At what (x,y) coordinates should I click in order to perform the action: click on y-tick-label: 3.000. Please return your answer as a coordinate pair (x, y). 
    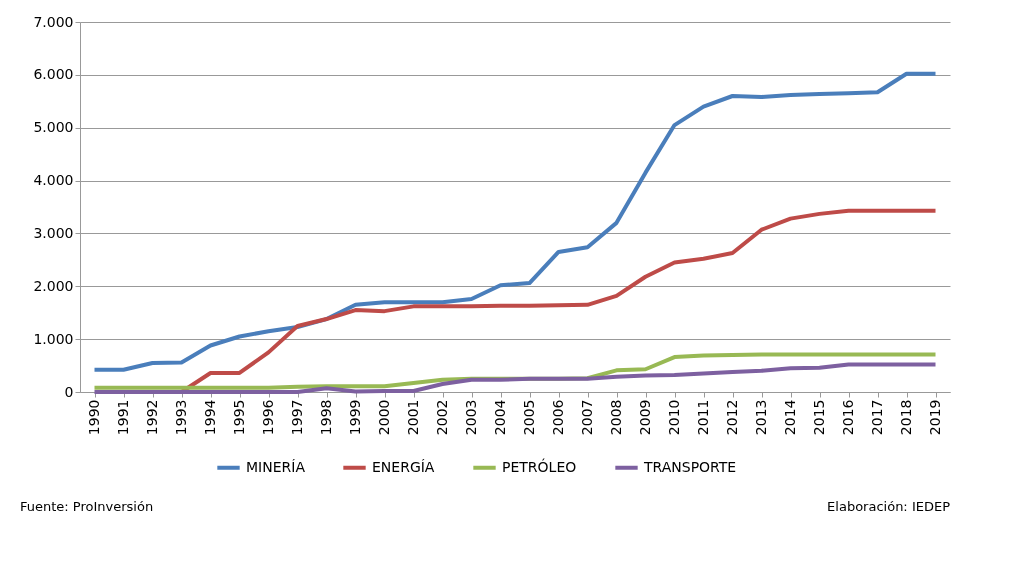
    Looking at the image, I should click on (53, 232).